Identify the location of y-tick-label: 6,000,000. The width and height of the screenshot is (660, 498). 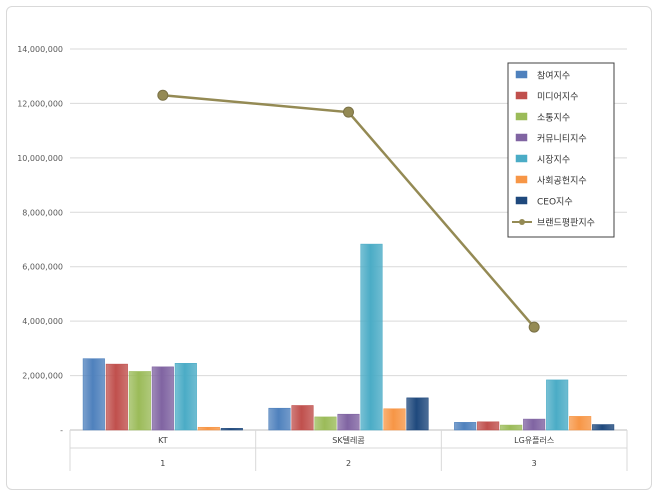
(42, 267).